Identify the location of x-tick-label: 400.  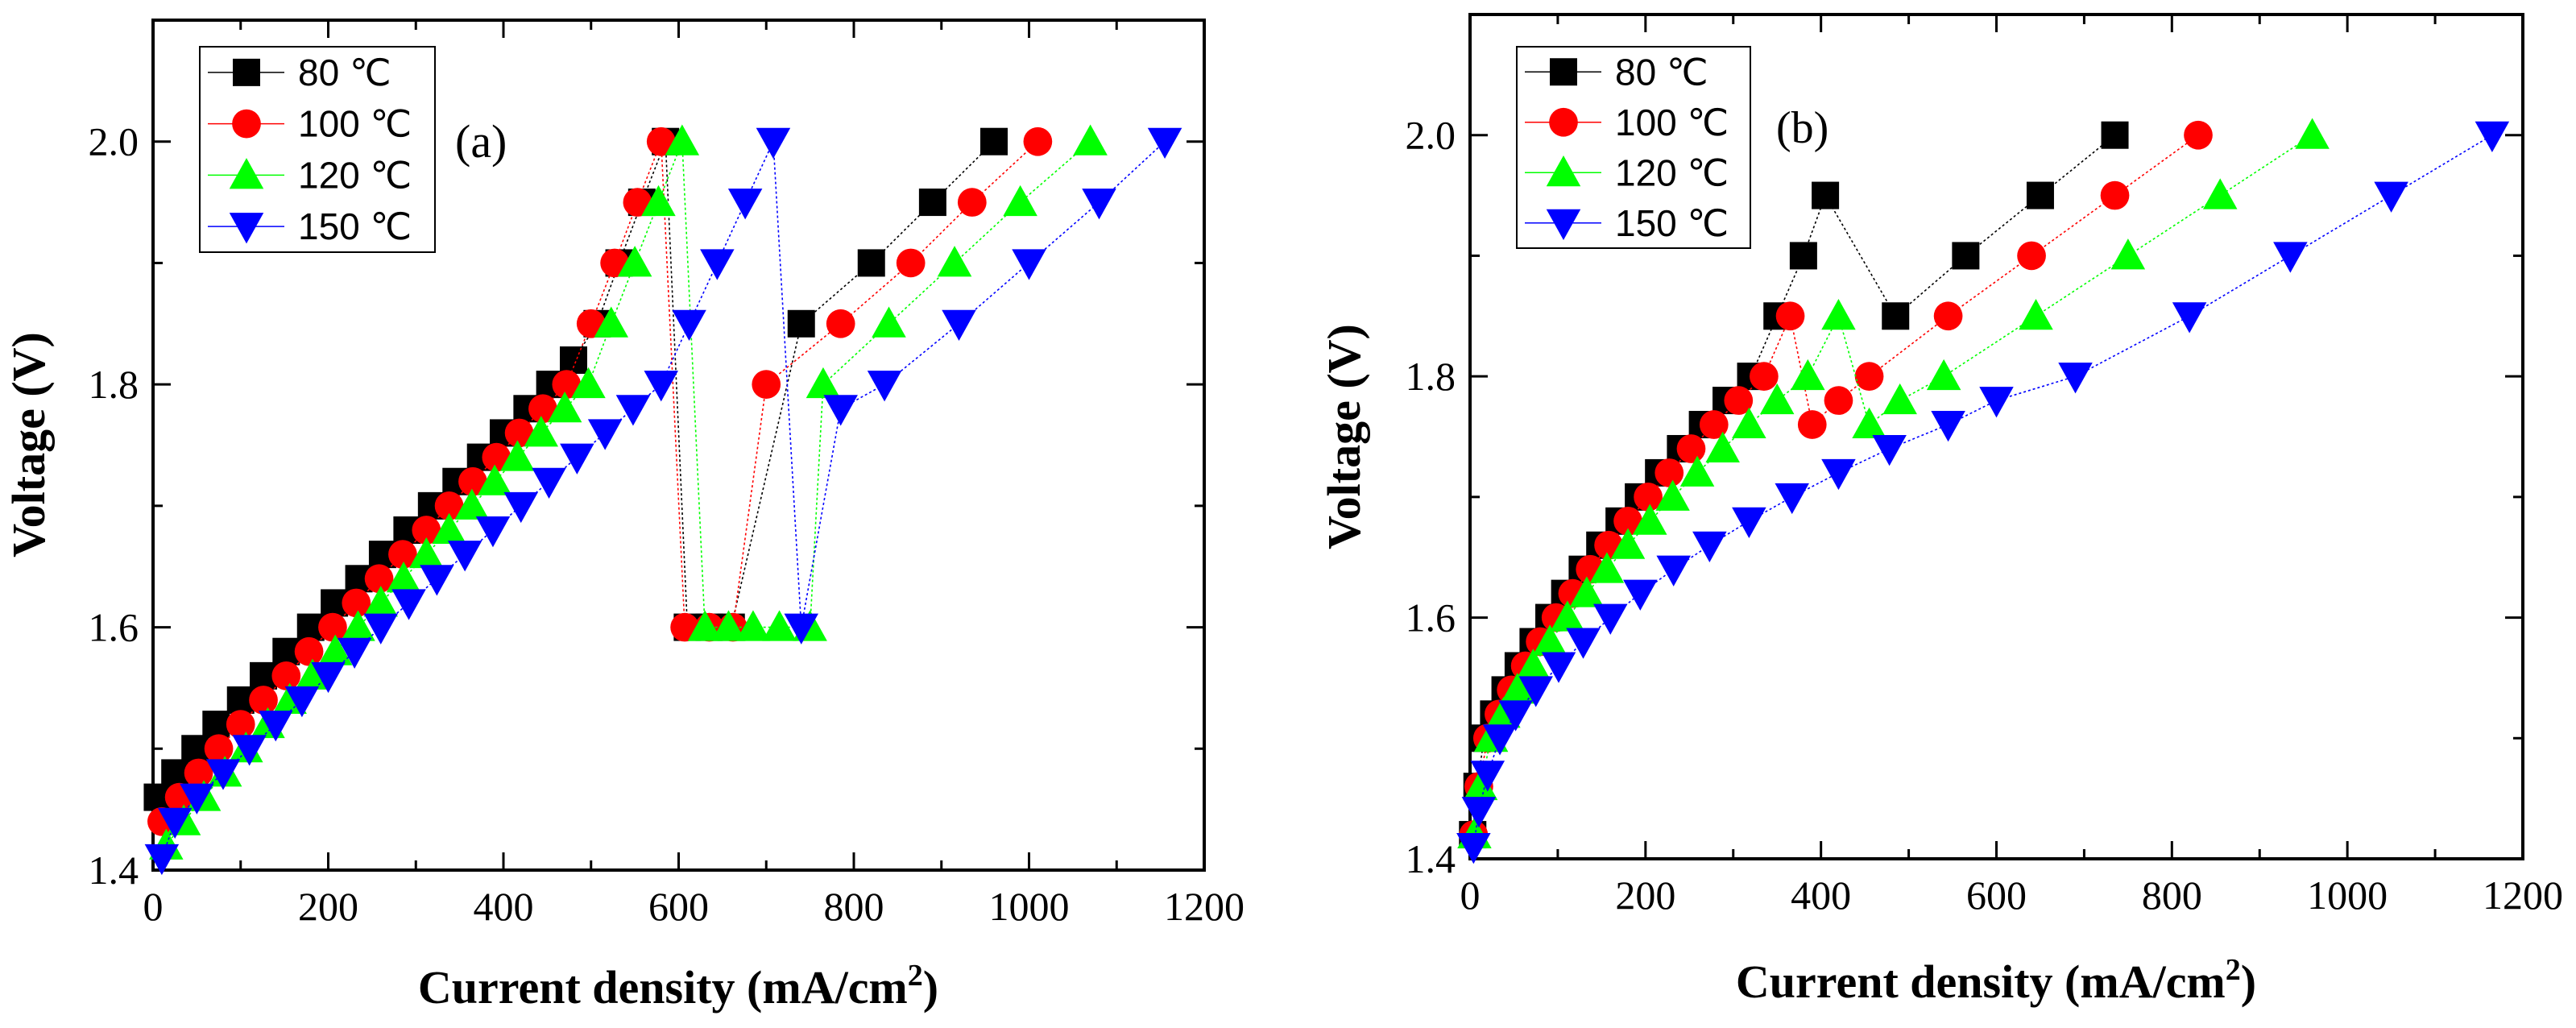
(1821, 895).